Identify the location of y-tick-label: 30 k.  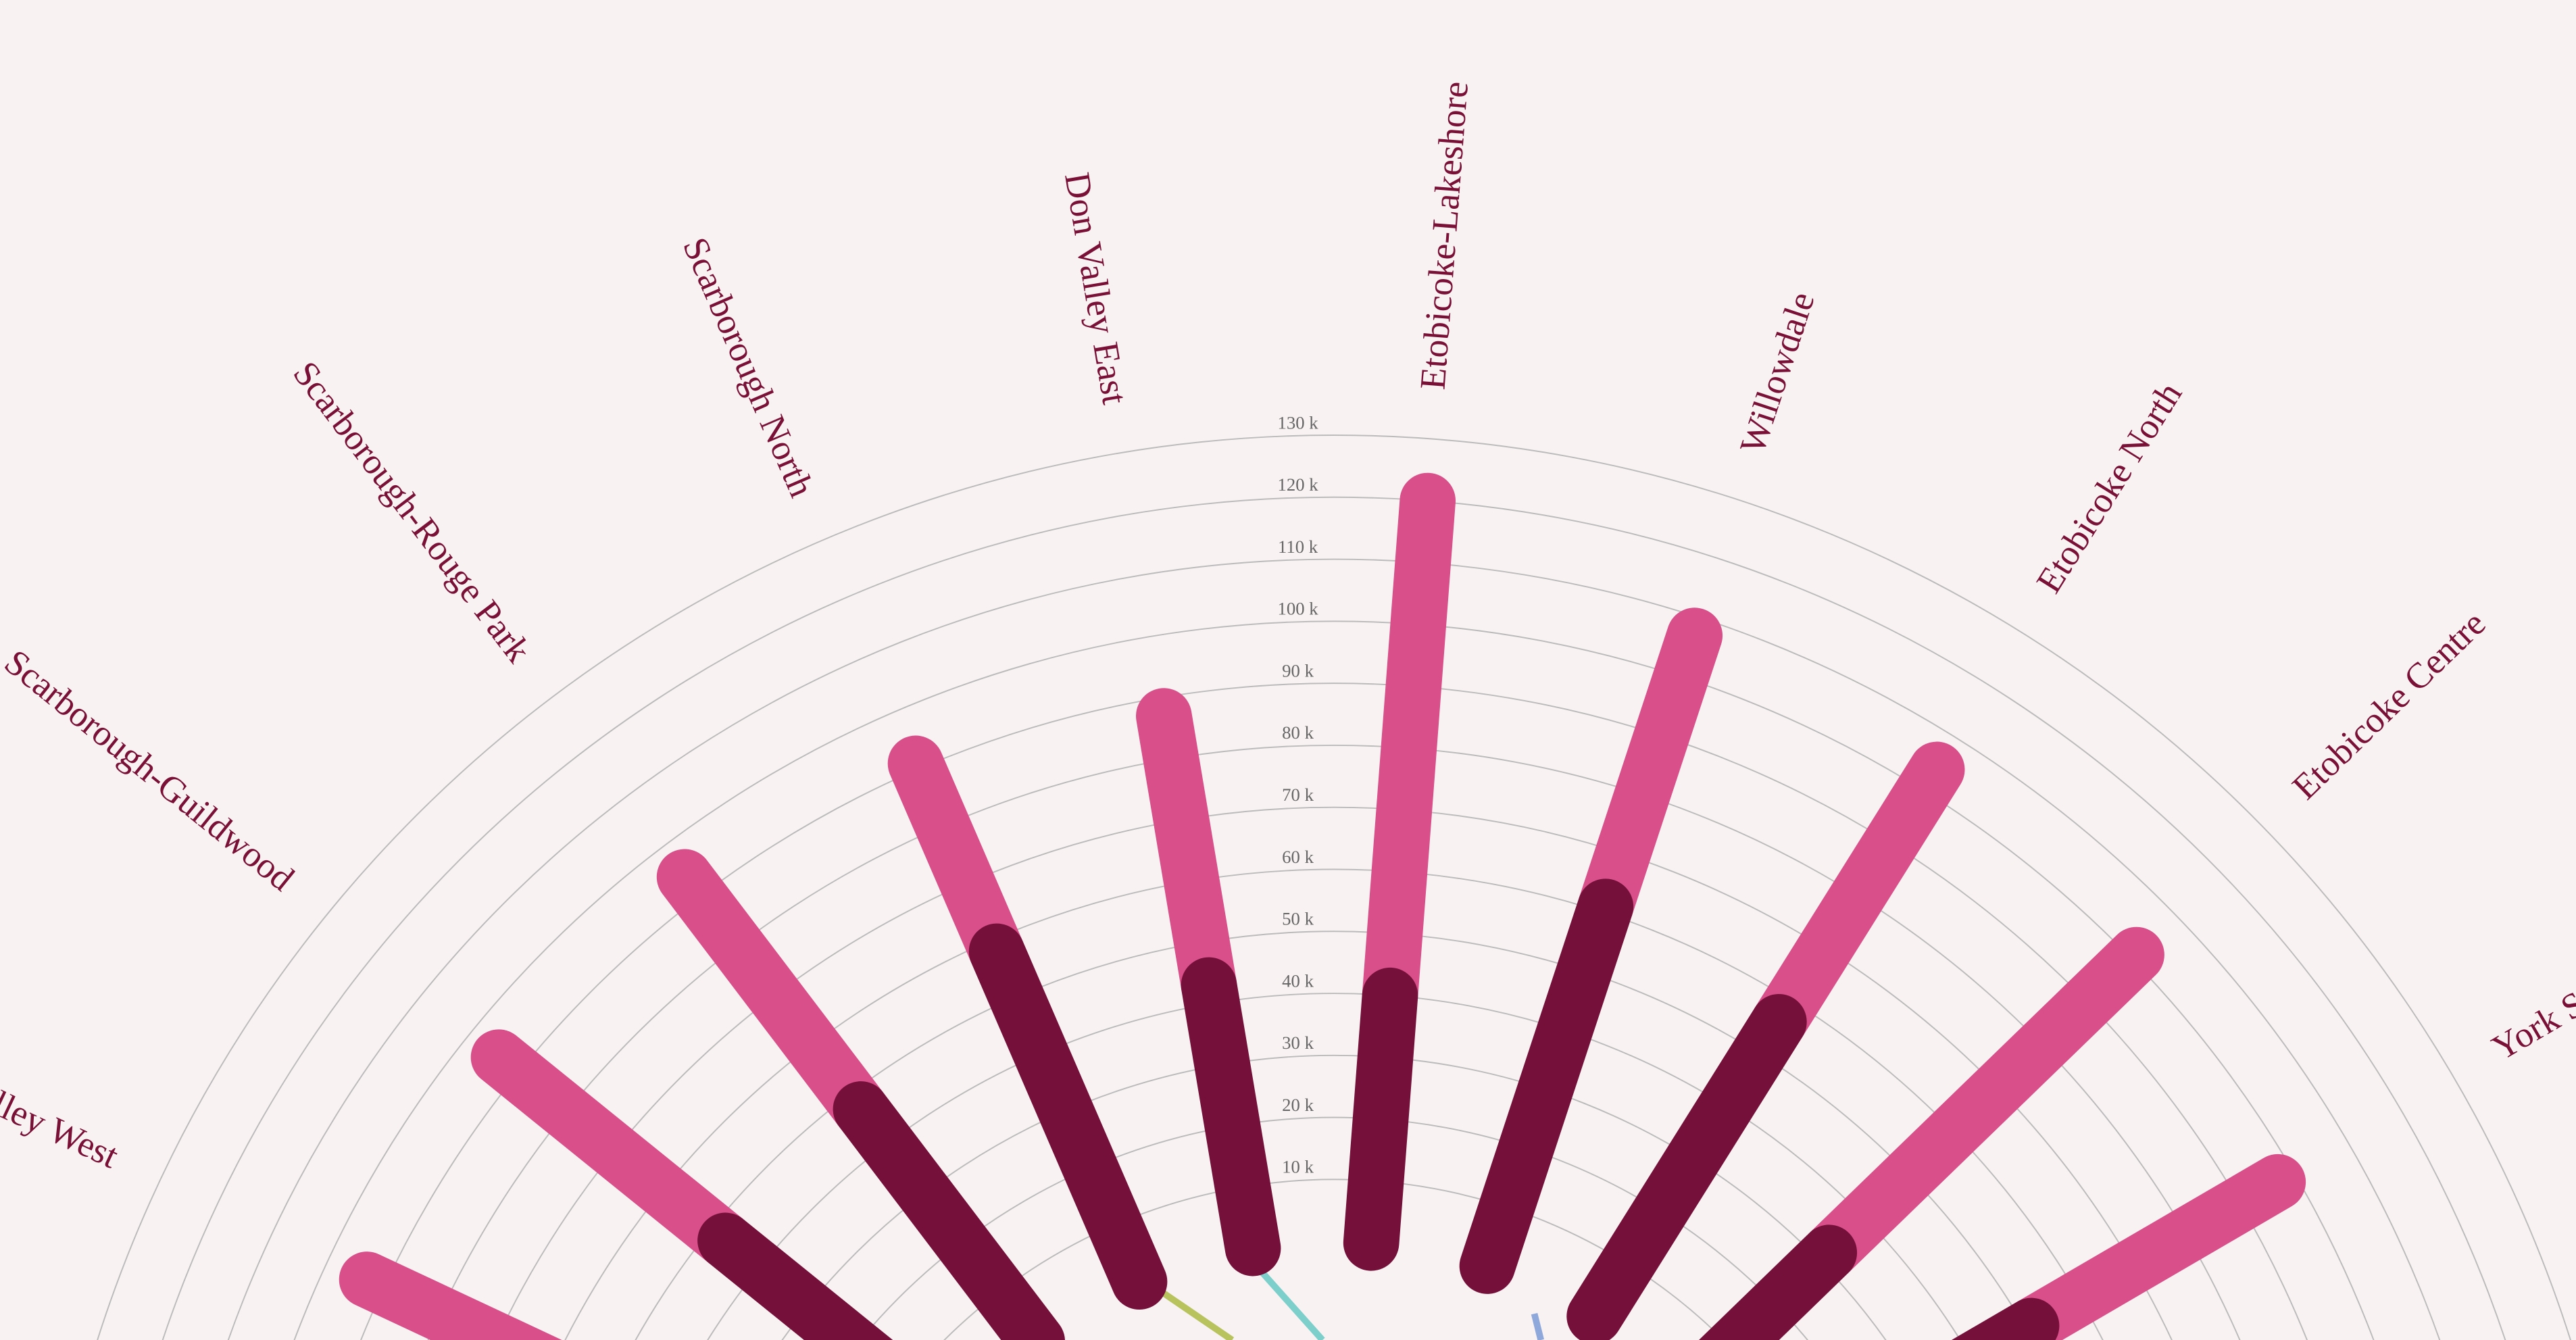
(1298, 1043).